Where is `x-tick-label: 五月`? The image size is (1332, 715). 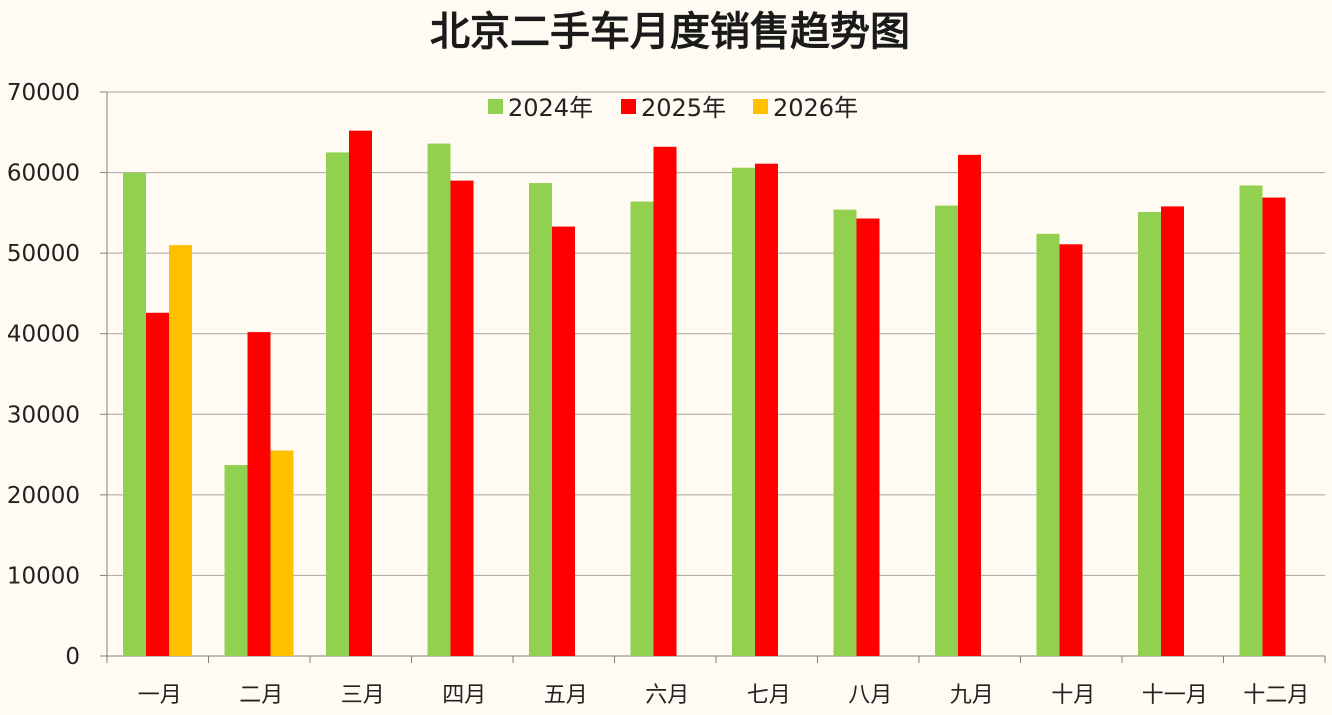
x-tick-label: 五月 is located at coordinates (566, 695).